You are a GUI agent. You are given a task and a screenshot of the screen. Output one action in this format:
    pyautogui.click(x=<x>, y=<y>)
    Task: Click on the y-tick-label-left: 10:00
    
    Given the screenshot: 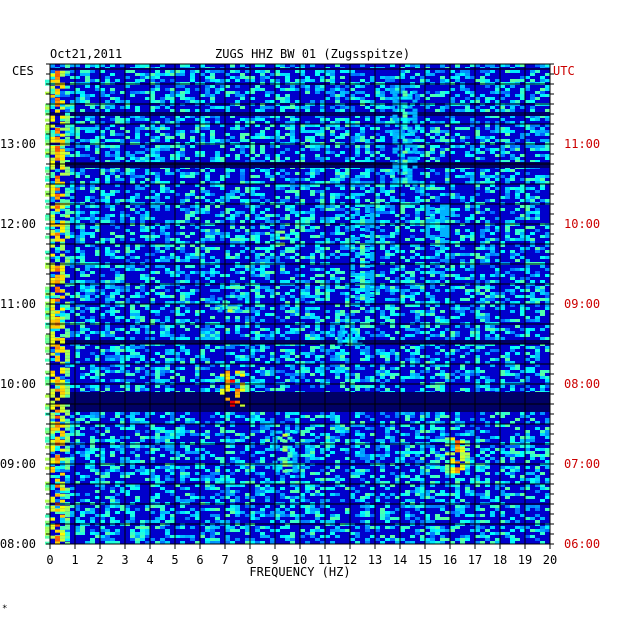 What is the action you would take?
    pyautogui.click(x=18, y=384)
    